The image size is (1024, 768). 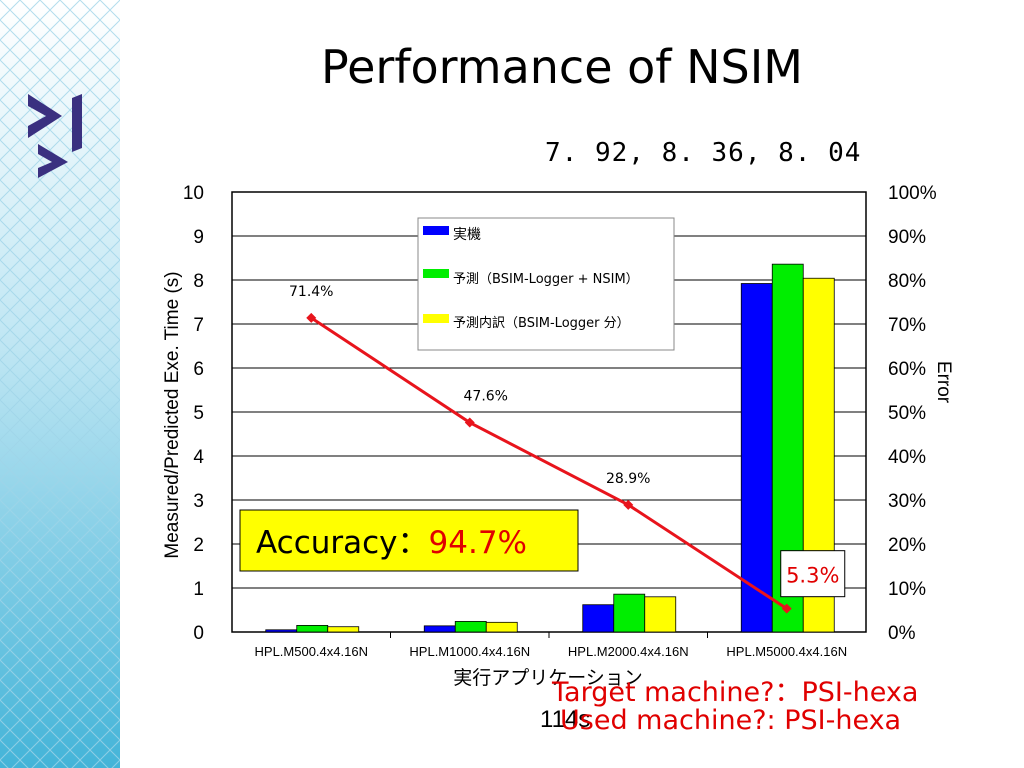 I want to click on y-tick-label: 1, so click(x=198, y=589).